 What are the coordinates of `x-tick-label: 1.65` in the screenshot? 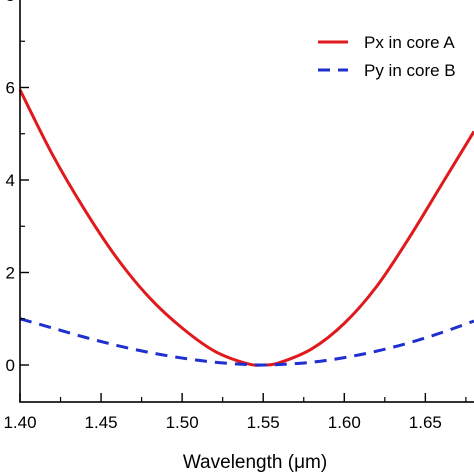 It's located at (425, 422).